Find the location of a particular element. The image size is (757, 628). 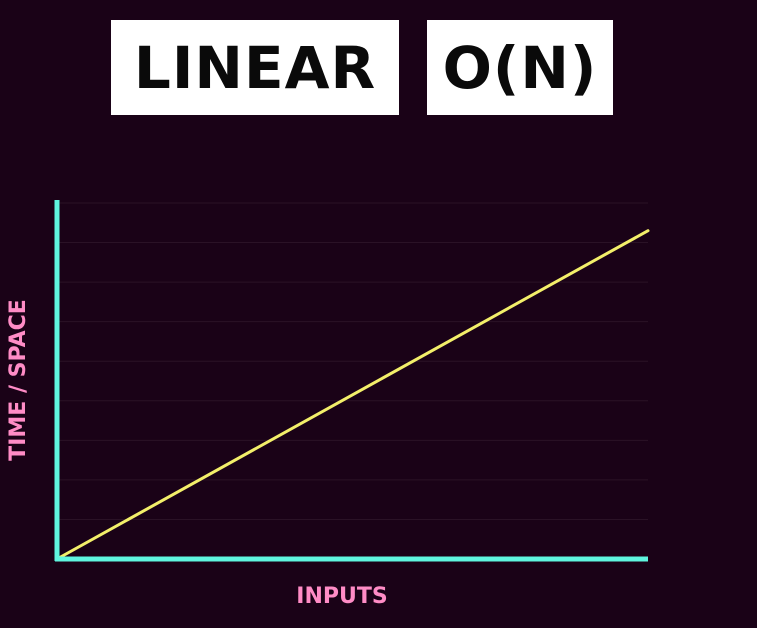

complexity-box: O(N) is located at coordinates (520, 67).